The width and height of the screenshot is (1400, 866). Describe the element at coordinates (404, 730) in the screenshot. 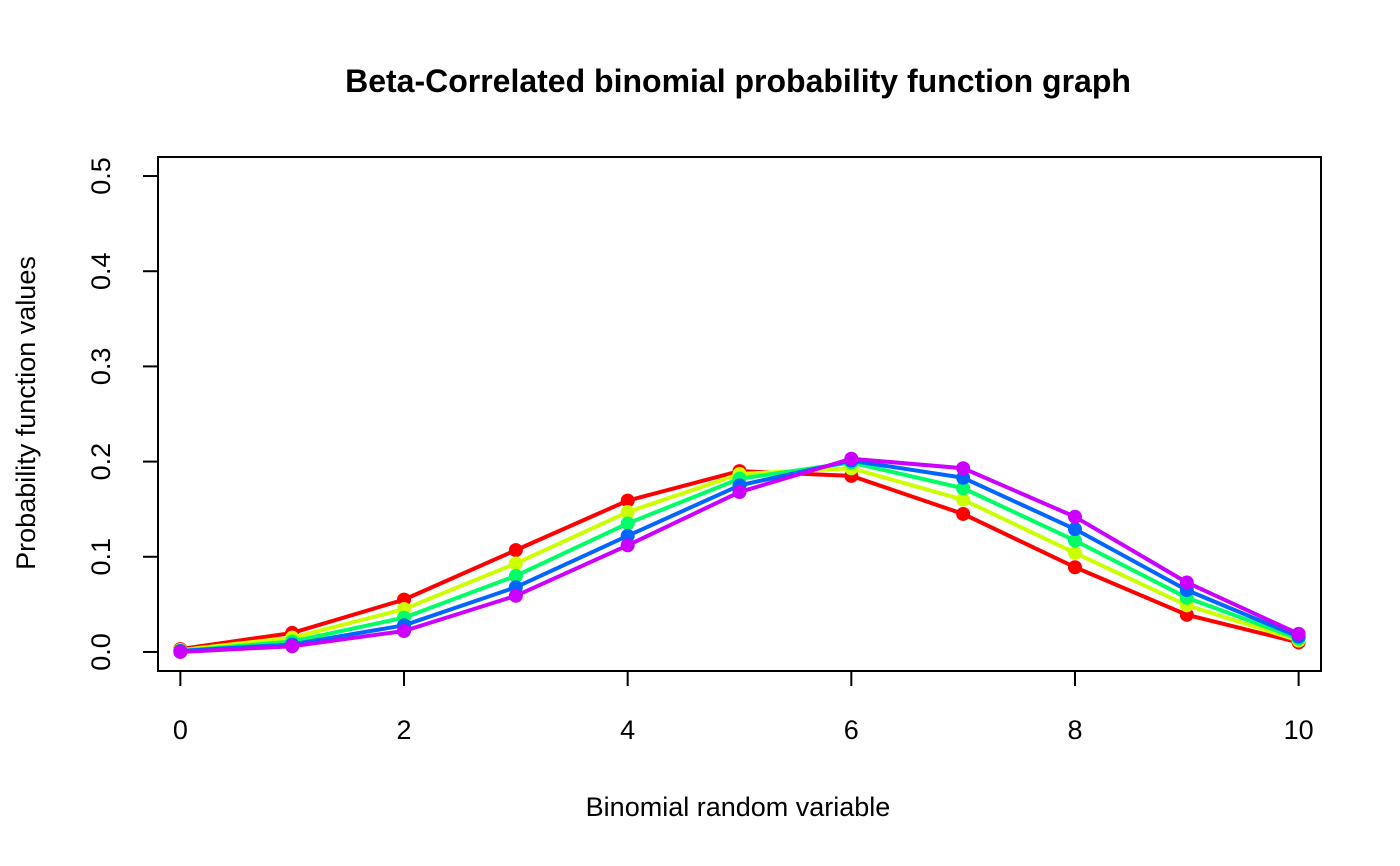

I see `x-tick-label: 2` at that location.